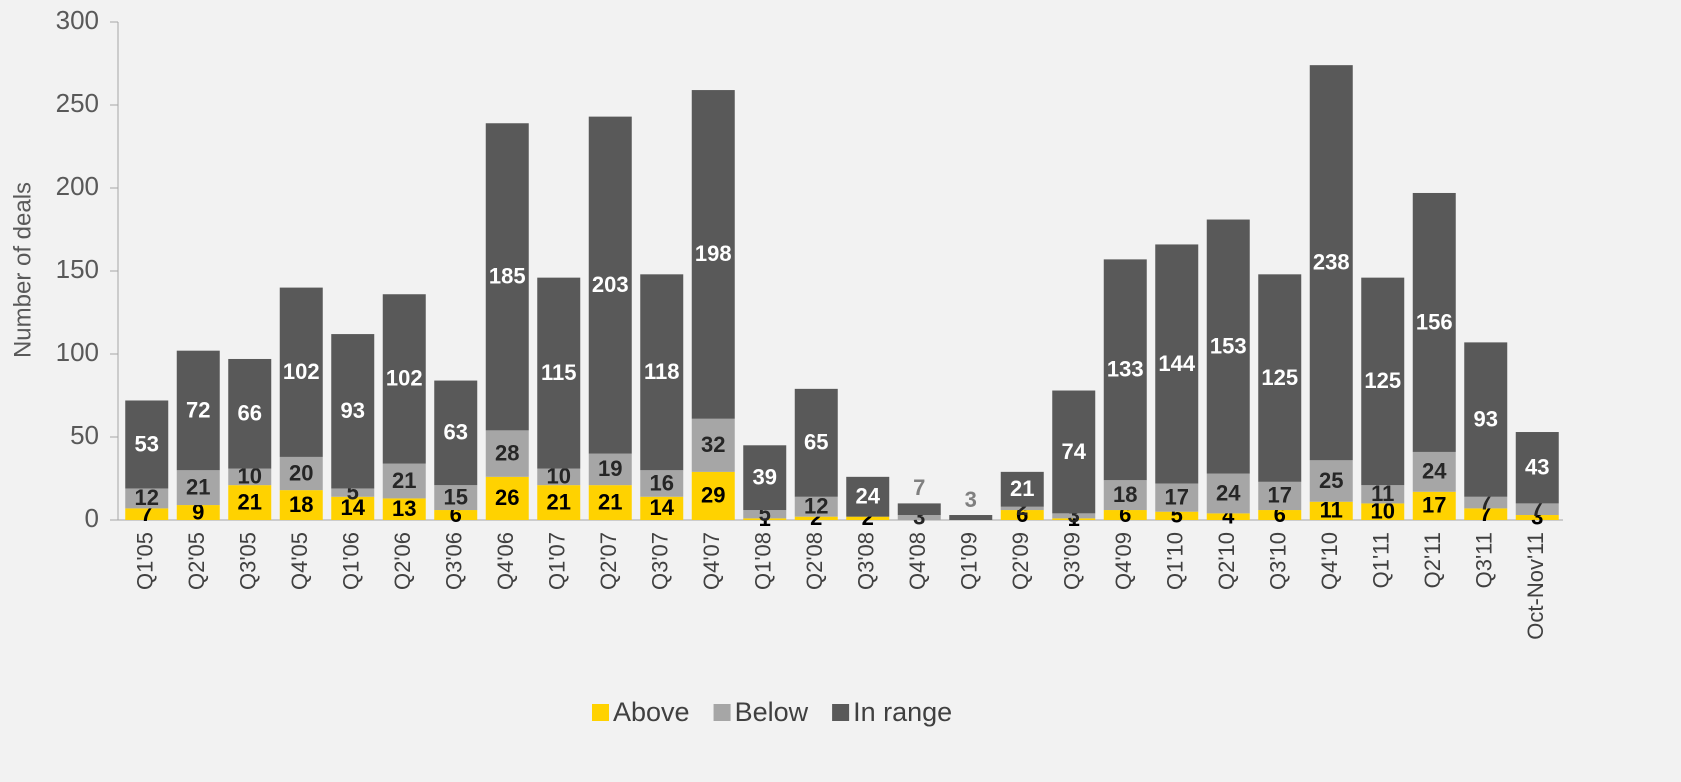 This screenshot has width=1681, height=782. Describe the element at coordinates (505, 561) in the screenshot. I see `x-tick-label: Q4'06` at that location.